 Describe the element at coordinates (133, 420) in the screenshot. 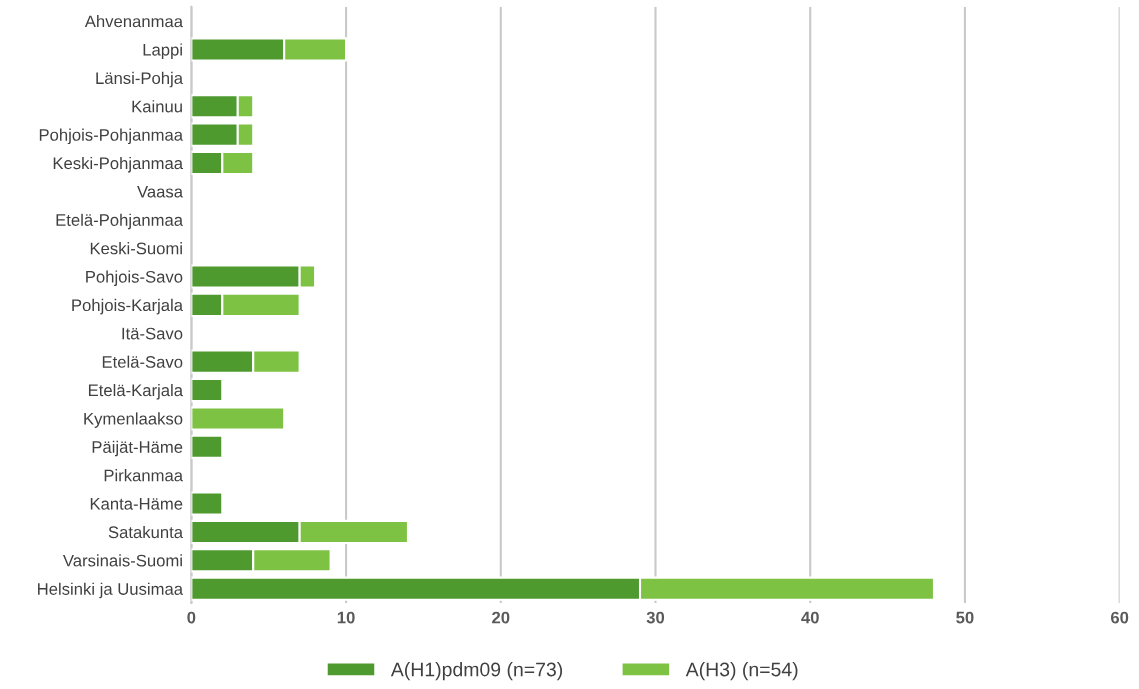

I see `y-tick-label: Kymenlaakso` at that location.